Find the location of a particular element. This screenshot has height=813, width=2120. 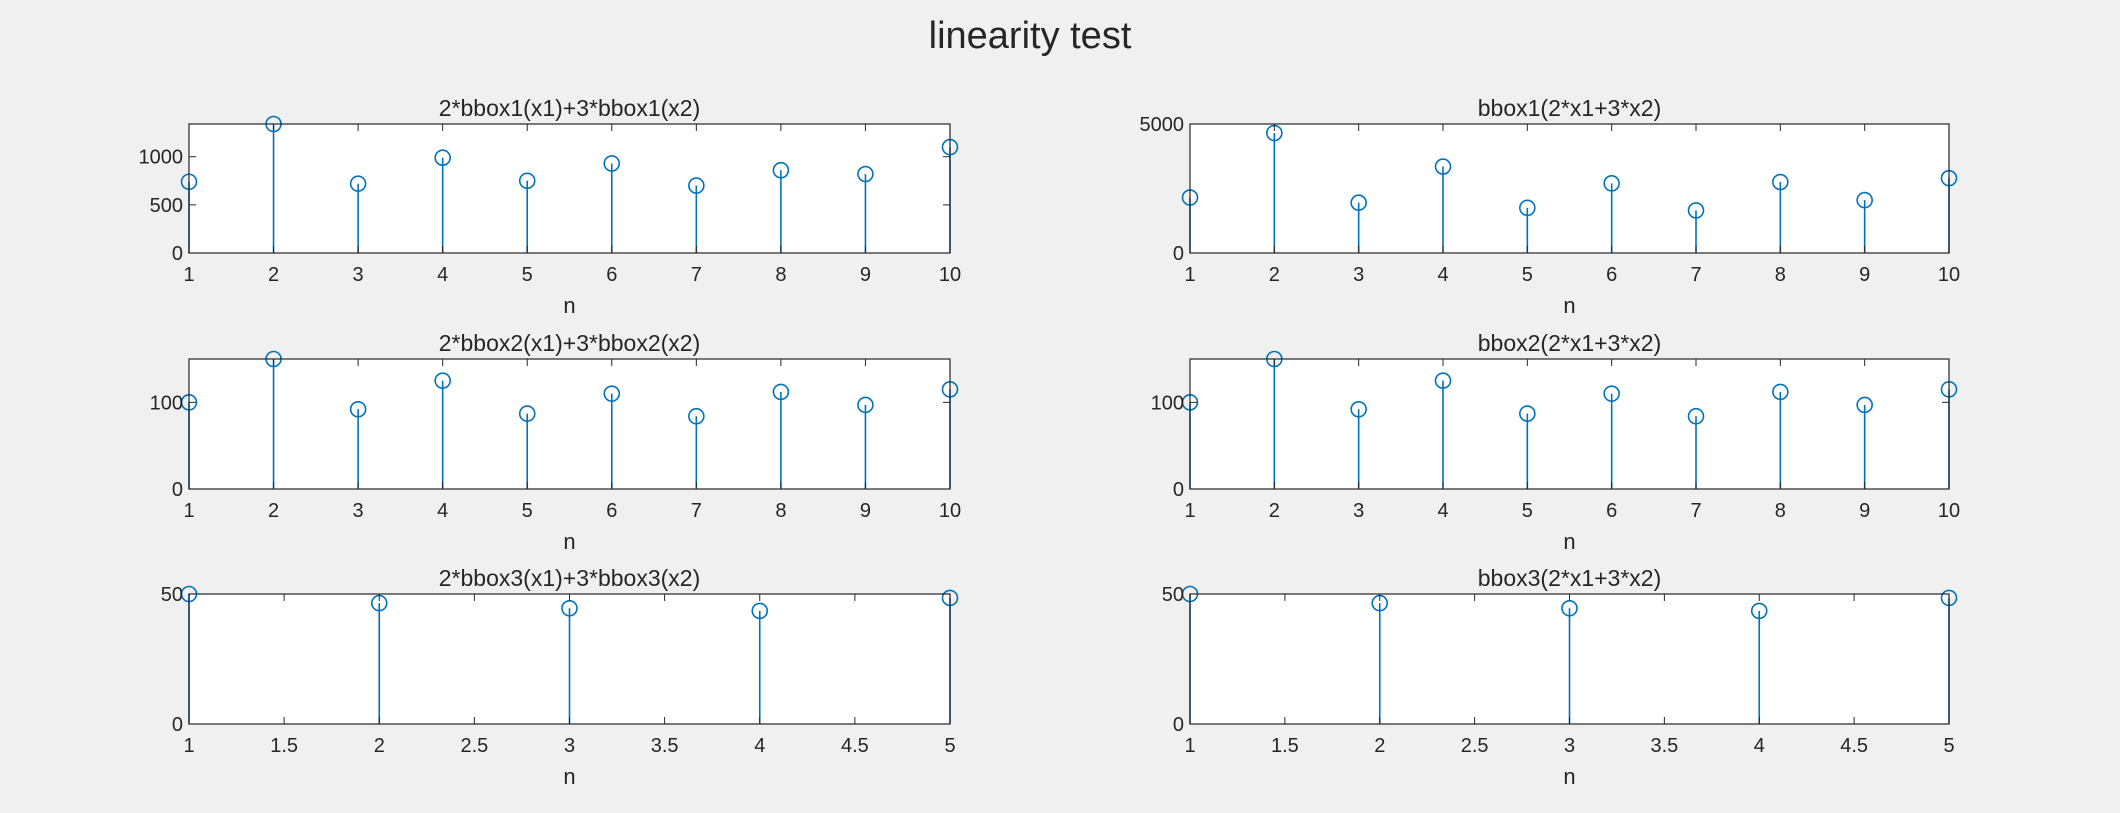

y-tick-label: 5000 is located at coordinates (1162, 125).